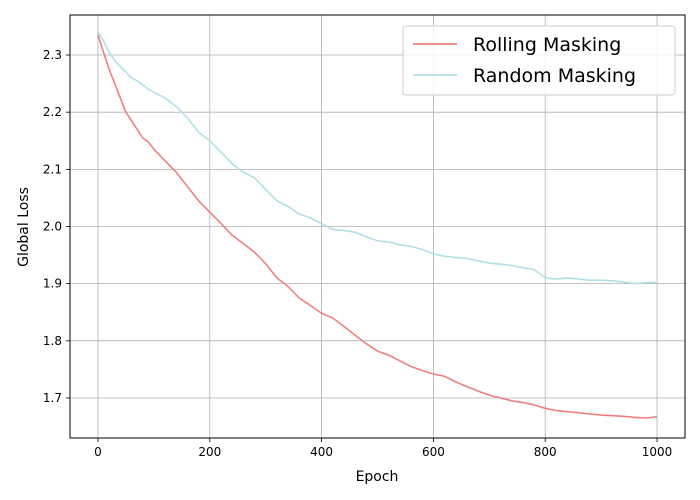 The image size is (700, 500). I want to click on legend-box, so click(539, 60).